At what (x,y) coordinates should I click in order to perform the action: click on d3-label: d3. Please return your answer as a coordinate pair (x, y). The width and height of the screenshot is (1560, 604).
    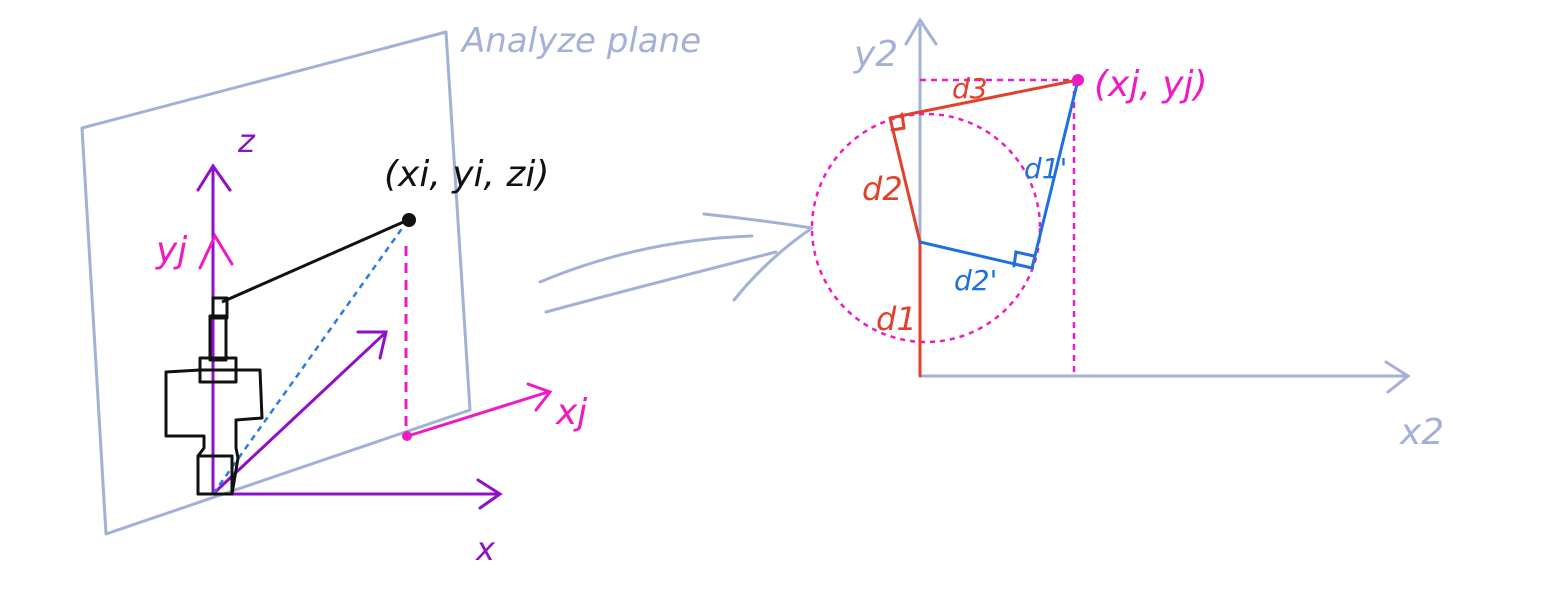
    Looking at the image, I should click on (970, 88).